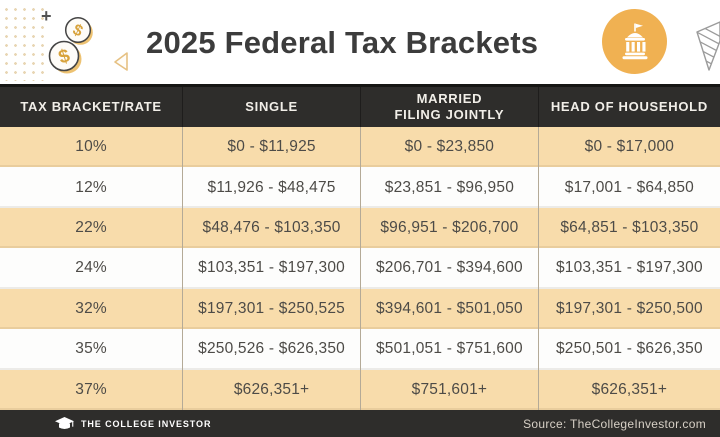  I want to click on triangle-outline-icon, so click(122, 63).